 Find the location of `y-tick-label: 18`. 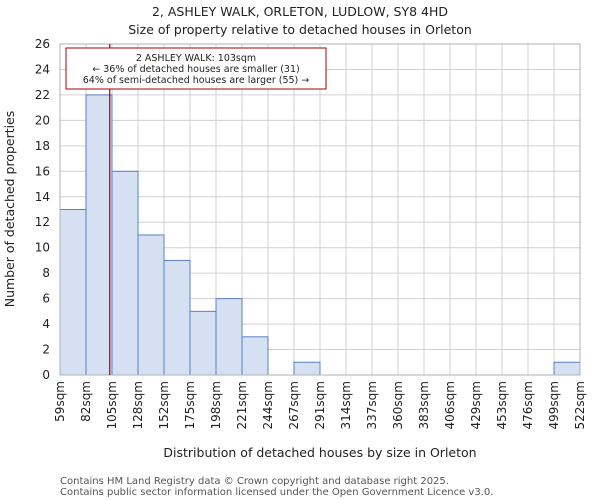

y-tick-label: 18 is located at coordinates (42, 146).